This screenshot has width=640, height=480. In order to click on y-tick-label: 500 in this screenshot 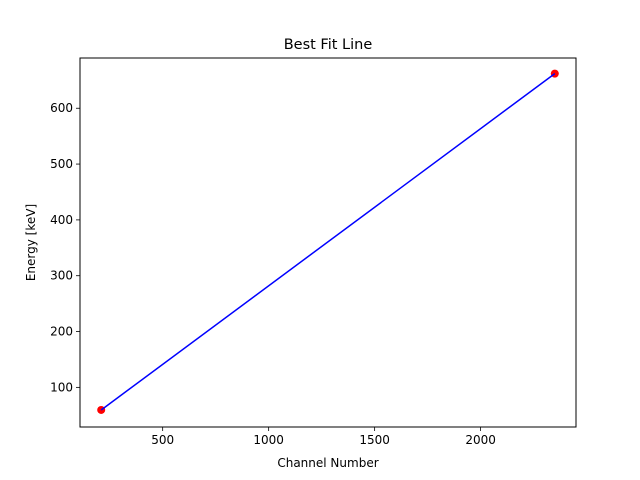, I will do `click(61, 164)`.